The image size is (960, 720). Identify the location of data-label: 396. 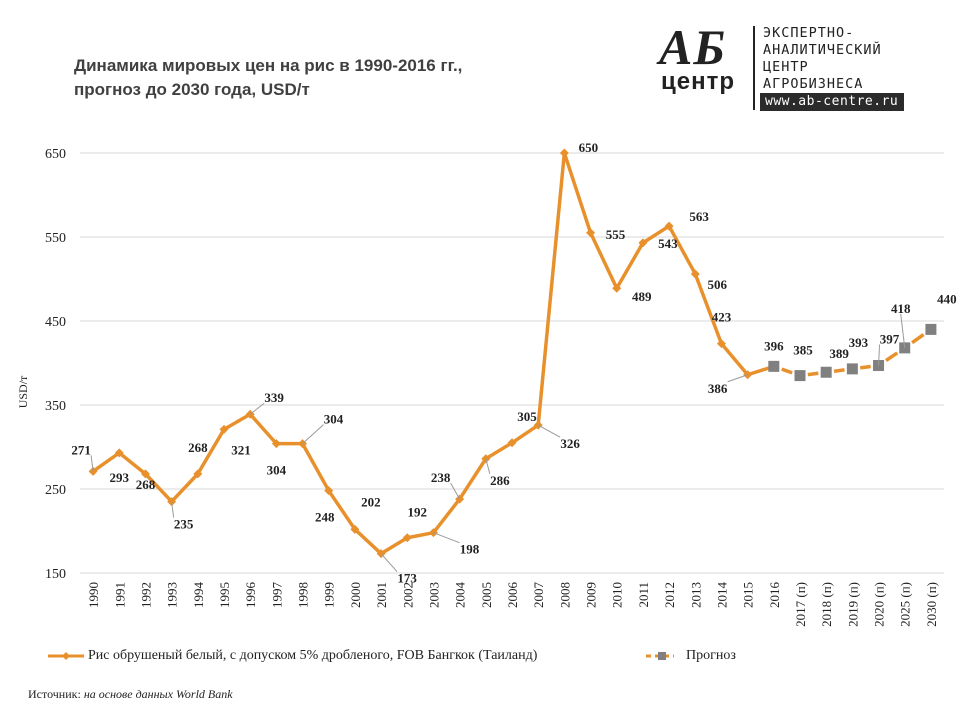
(774, 345).